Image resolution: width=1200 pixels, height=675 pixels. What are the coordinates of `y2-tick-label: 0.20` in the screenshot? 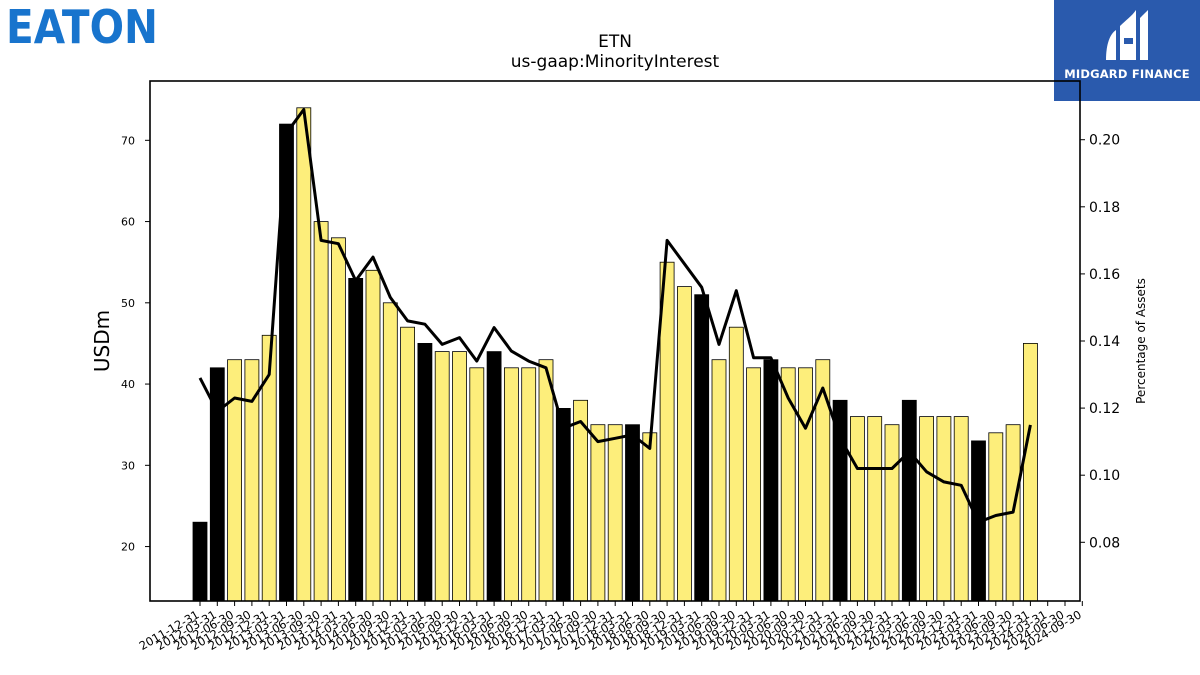 It's located at (1104, 141).